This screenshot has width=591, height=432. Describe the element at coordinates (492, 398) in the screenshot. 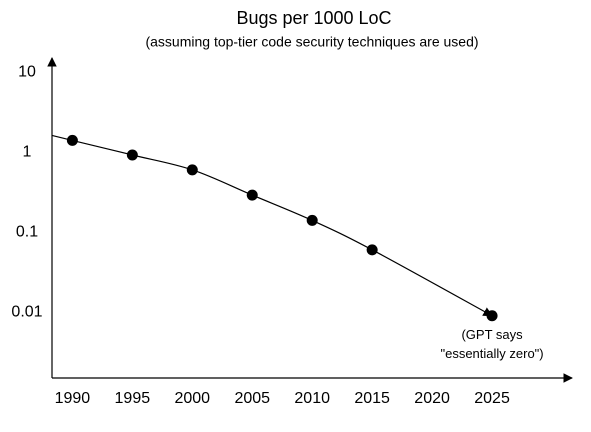

I see `x-tick-label: 2025` at that location.